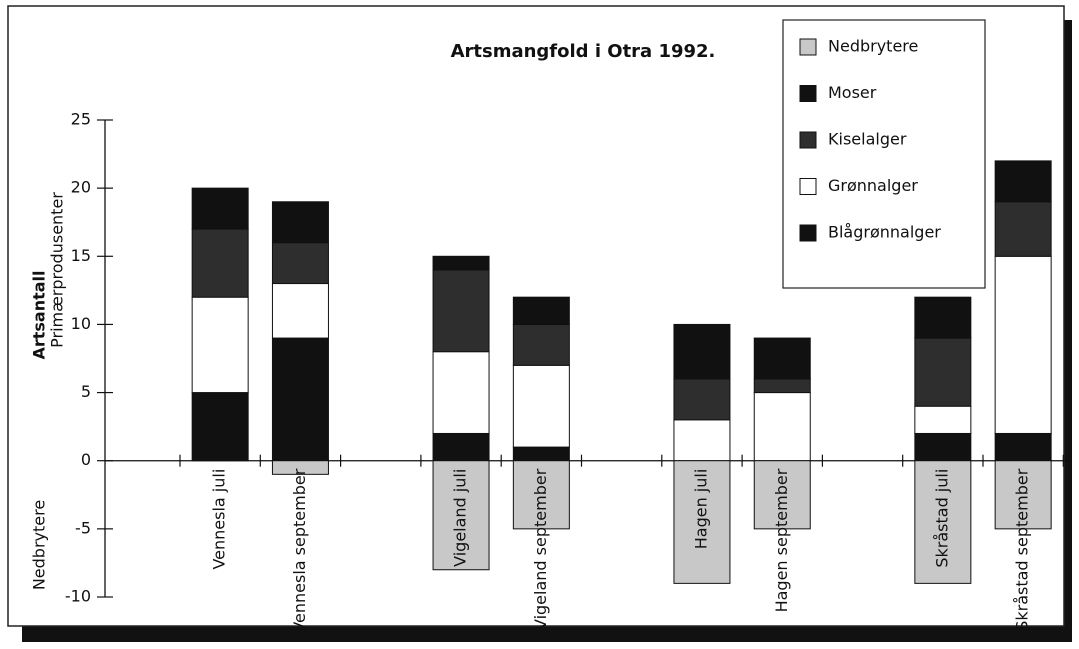 The height and width of the screenshot is (649, 1079). Describe the element at coordinates (884, 232) in the screenshot. I see `legend-label: Blågrønnalger` at that location.